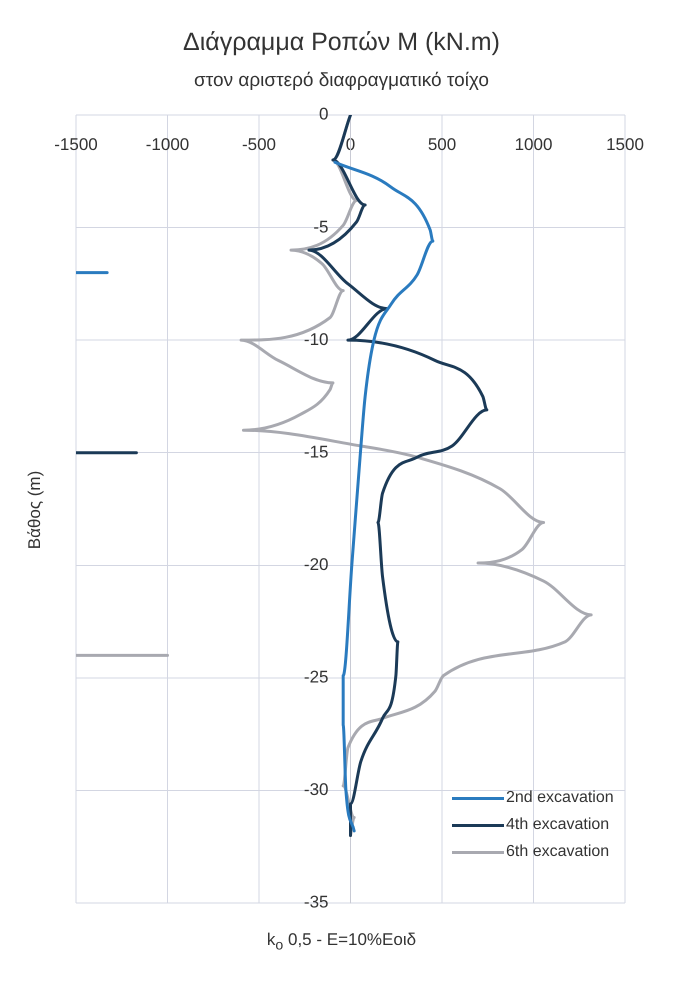  I want to click on y-tick-label: -35, so click(316, 902).